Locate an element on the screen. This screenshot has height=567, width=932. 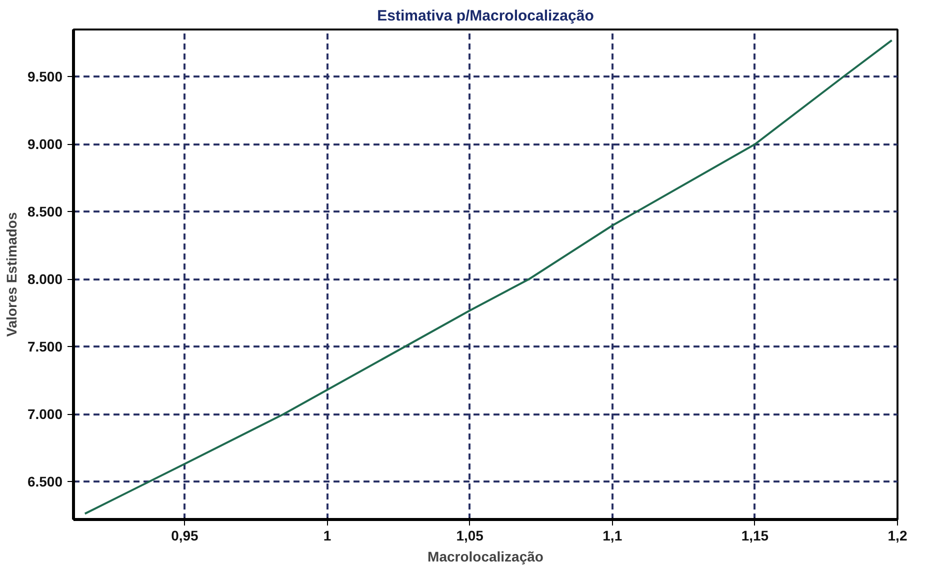
x-tick-label: 1,1 is located at coordinates (612, 536).